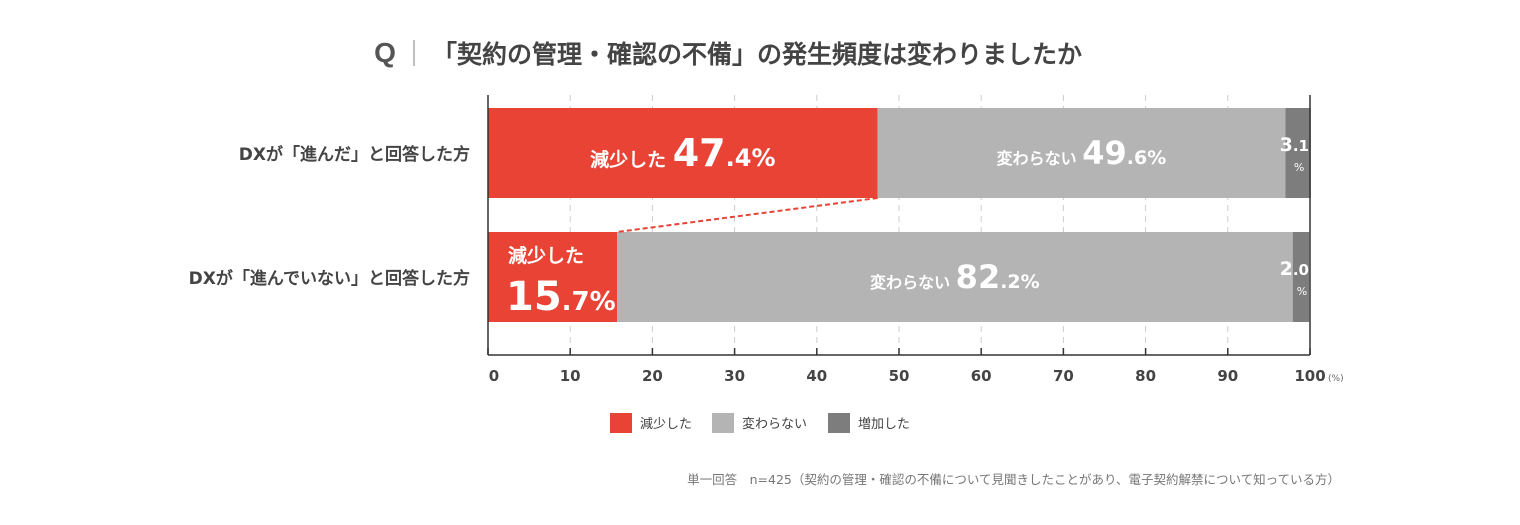 This screenshot has width=1520, height=525. What do you see at coordinates (1145, 376) in the screenshot?
I see `x-tick-label: 80` at bounding box center [1145, 376].